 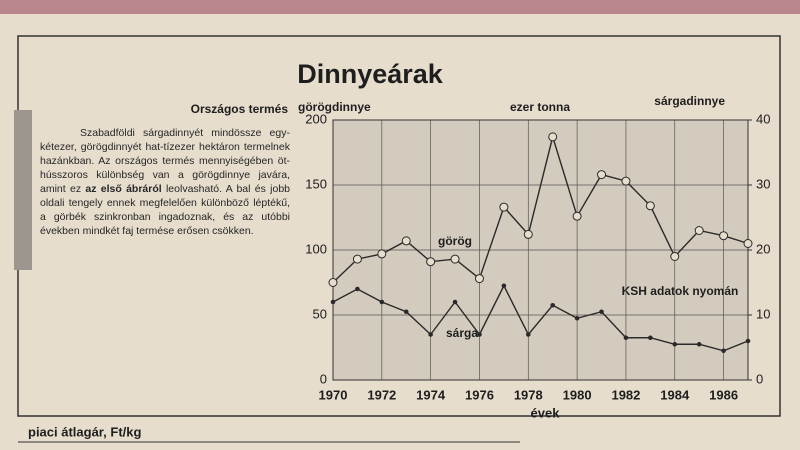 What do you see at coordinates (381, 394) in the screenshot?
I see `x-tick-label: 1972` at bounding box center [381, 394].